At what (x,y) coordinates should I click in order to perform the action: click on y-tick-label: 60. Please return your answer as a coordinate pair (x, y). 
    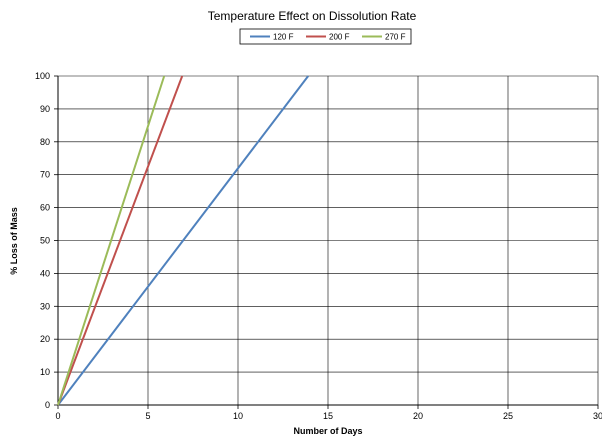
    Looking at the image, I should click on (45, 208).